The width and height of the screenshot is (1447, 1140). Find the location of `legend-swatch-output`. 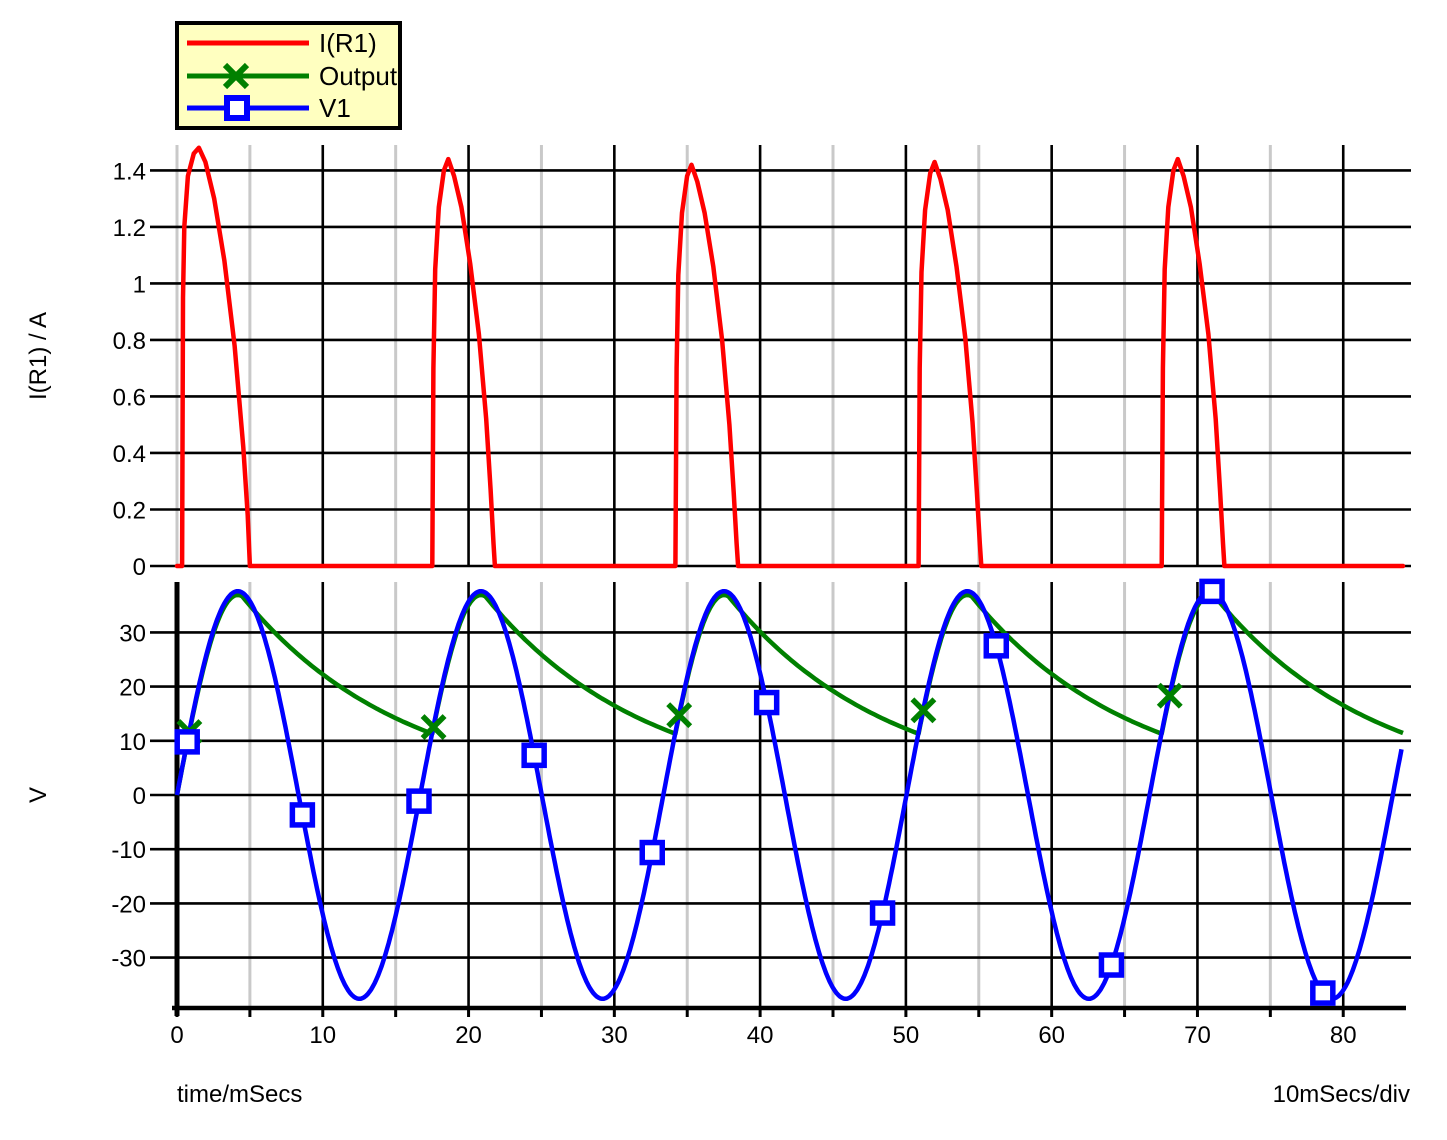

legend-swatch-output is located at coordinates (248, 75).